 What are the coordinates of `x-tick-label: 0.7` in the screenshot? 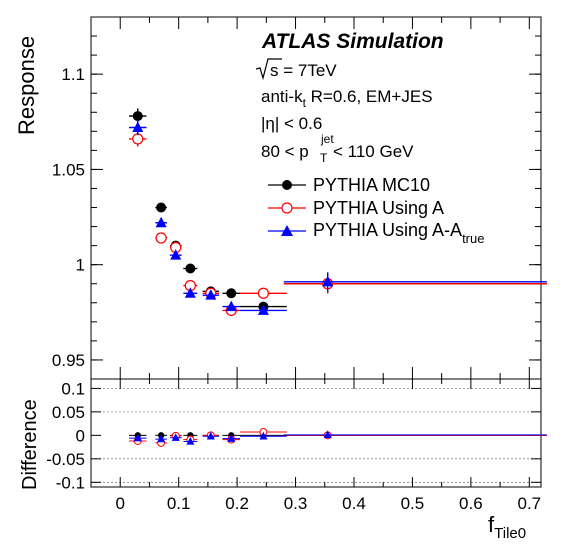 It's located at (529, 503).